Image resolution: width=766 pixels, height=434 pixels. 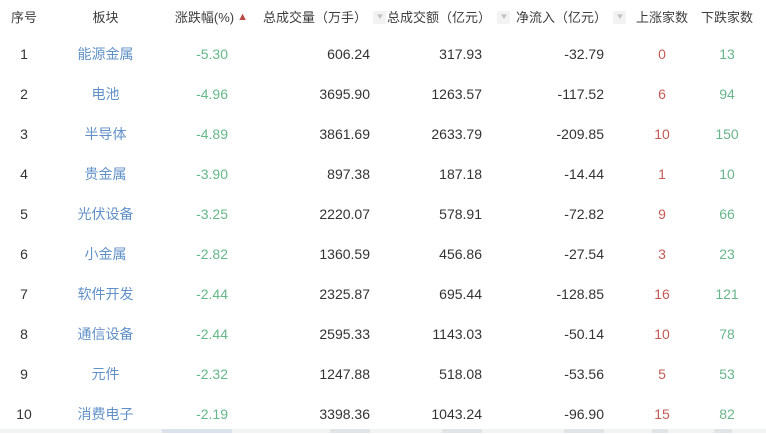 I want to click on net-inflow-value: -209.85, so click(x=580, y=134).